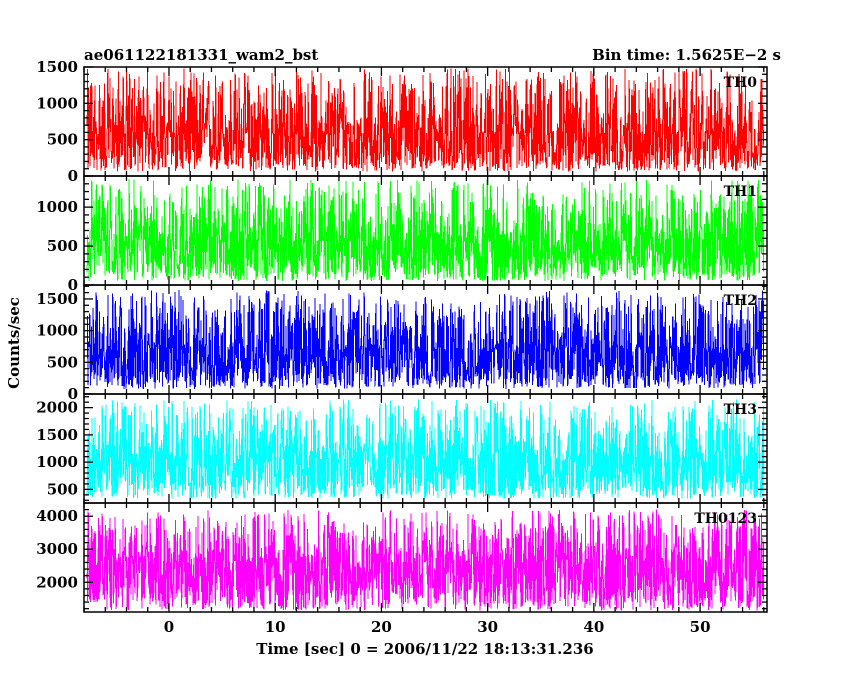 The width and height of the screenshot is (850, 680). I want to click on x-tick-label: 0, so click(169, 627).